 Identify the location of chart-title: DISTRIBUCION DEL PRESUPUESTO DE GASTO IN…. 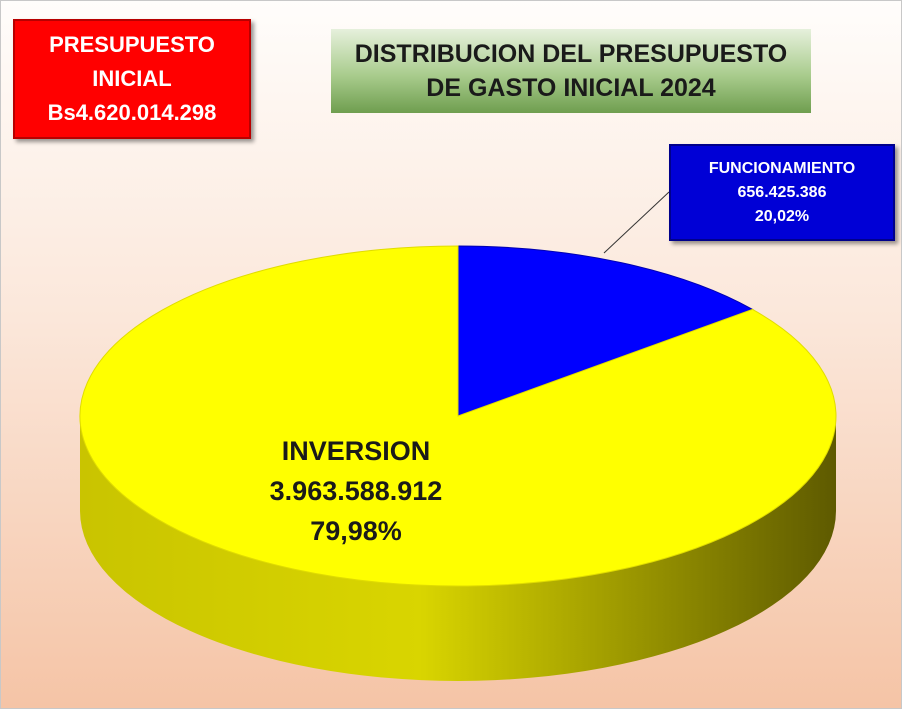
(571, 71).